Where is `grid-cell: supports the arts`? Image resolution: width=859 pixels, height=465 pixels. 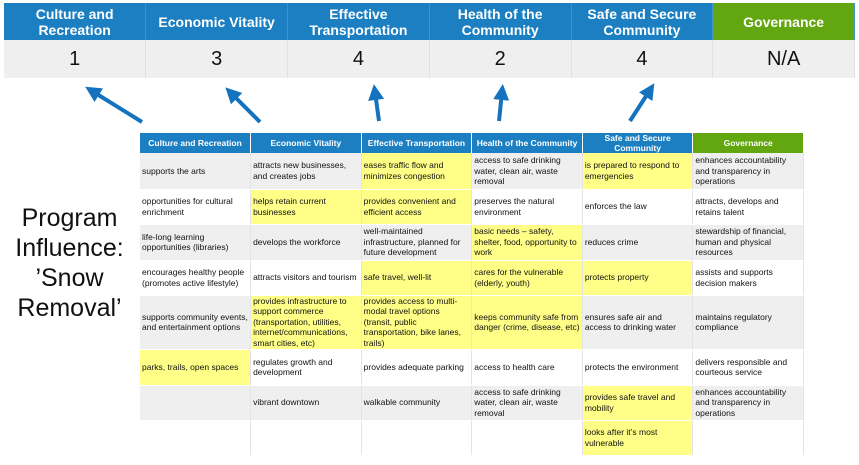
grid-cell: supports the arts is located at coordinates (196, 171).